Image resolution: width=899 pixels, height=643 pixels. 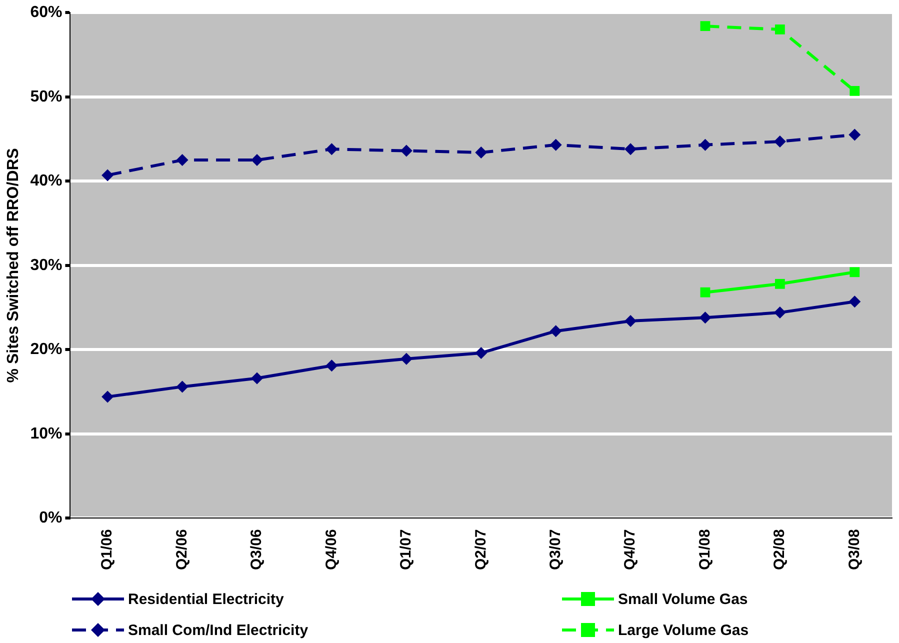 I want to click on x-tick-label: Q1/06, so click(x=107, y=549).